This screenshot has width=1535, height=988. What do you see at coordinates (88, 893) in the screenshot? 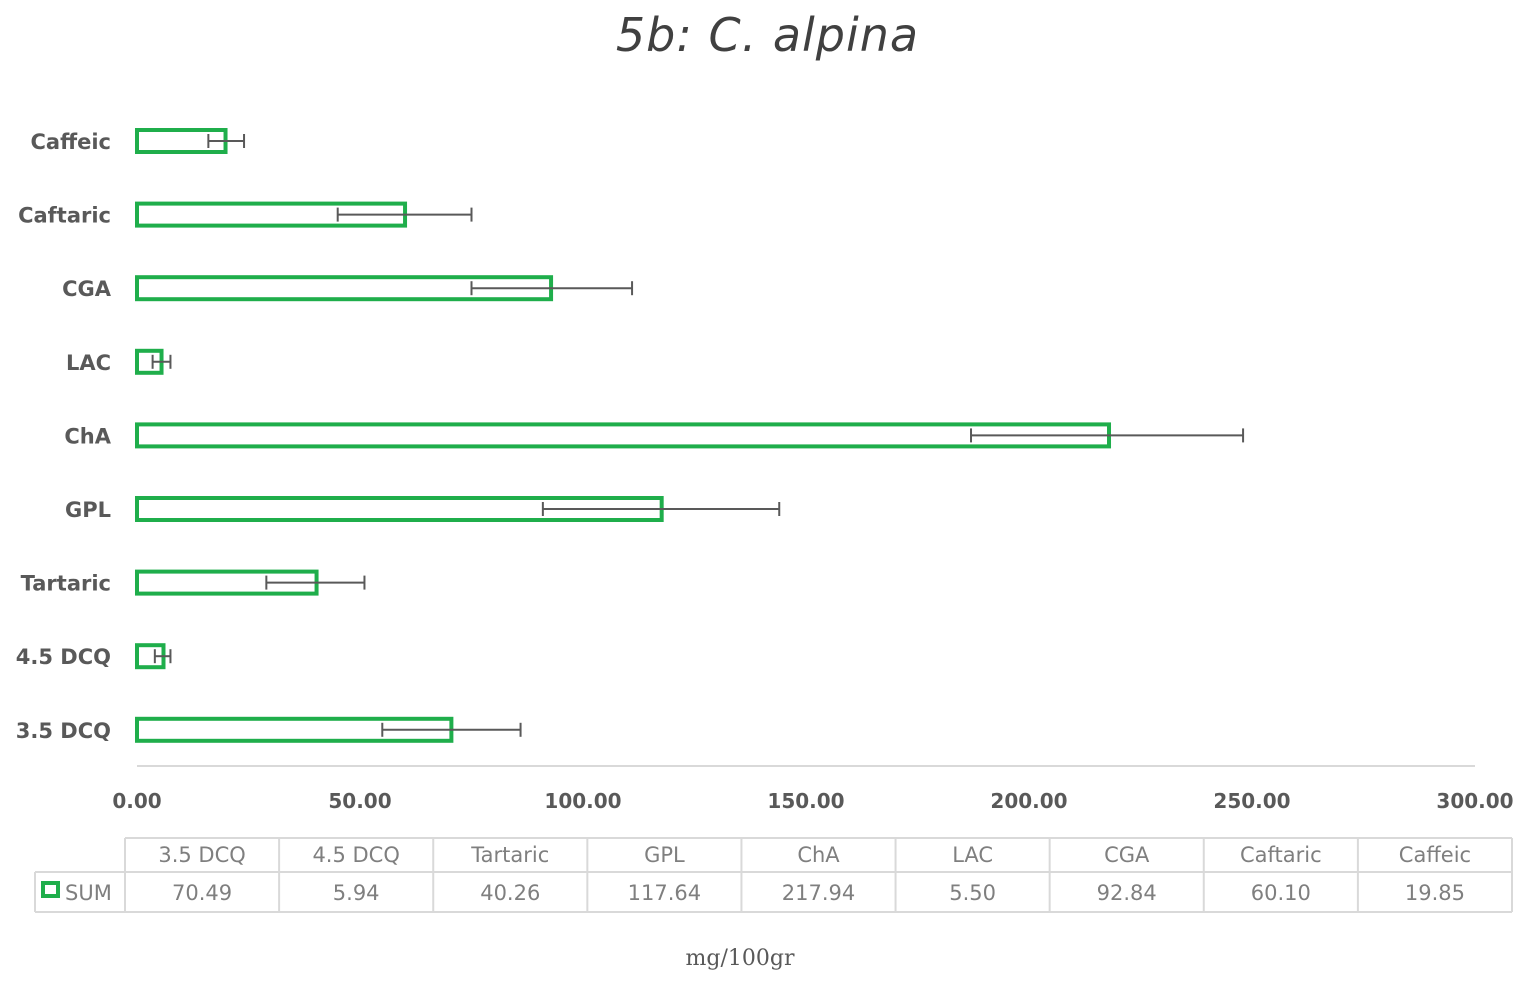
I see `table-series-name: SUM` at bounding box center [88, 893].